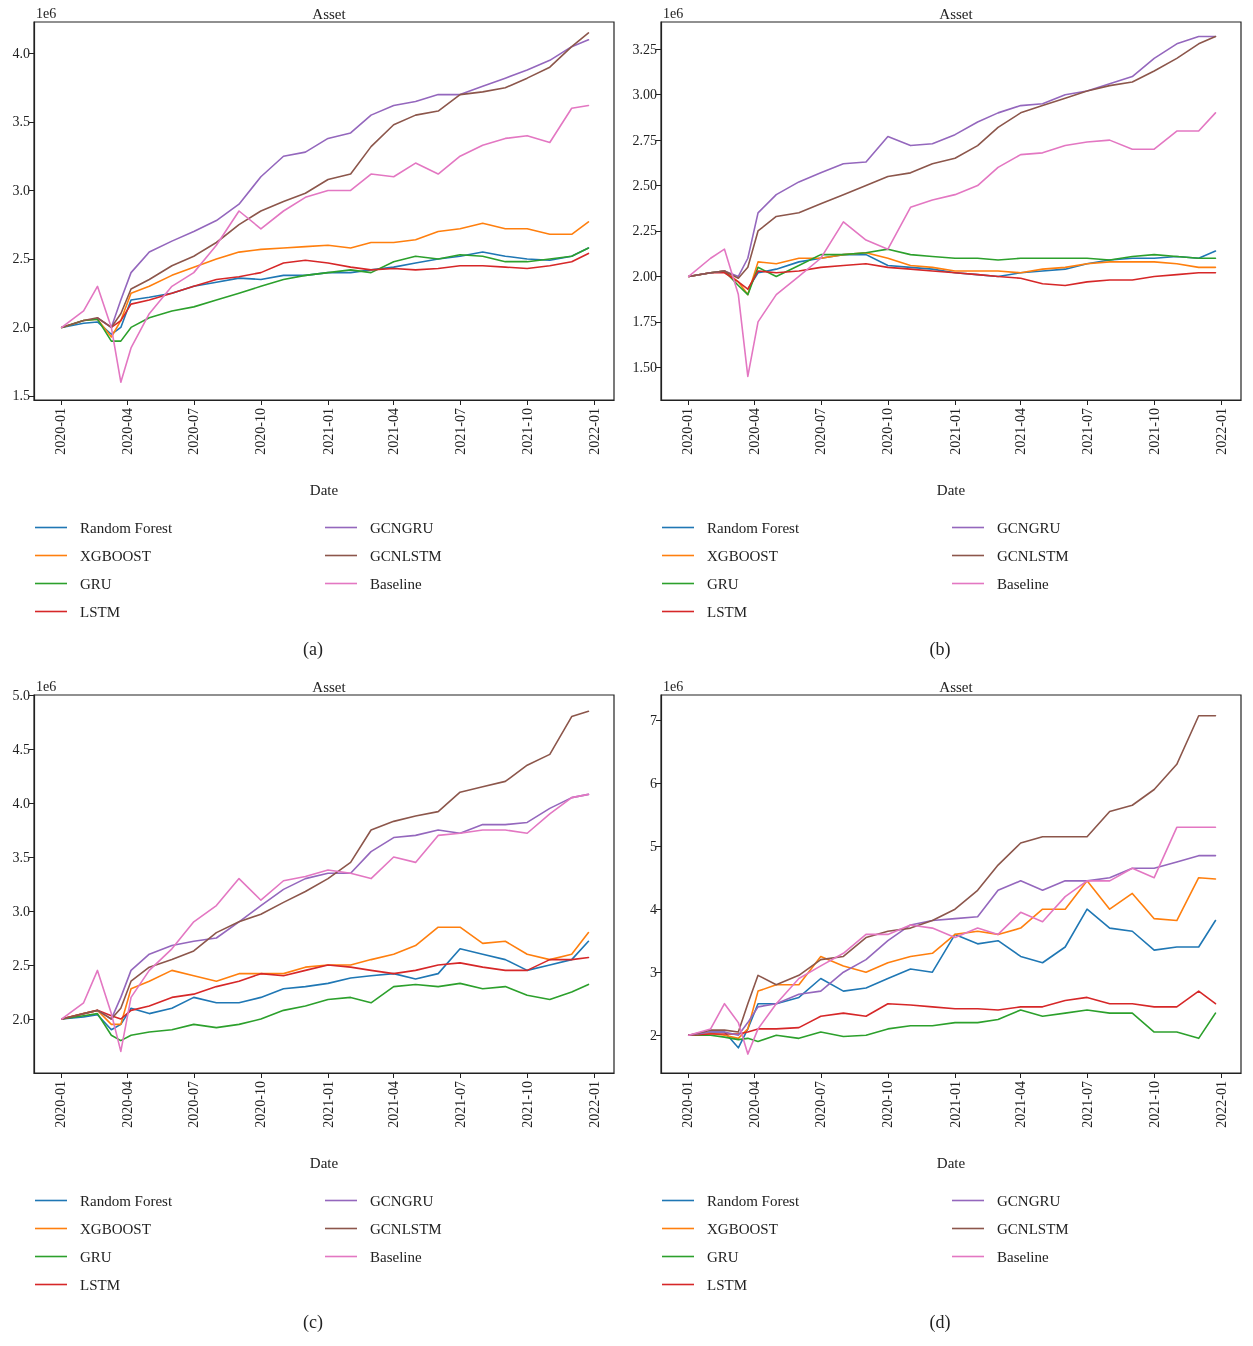 The image size is (1253, 1346). Describe the element at coordinates (21, 749) in the screenshot. I see `y-tick-label: 4.5` at that location.